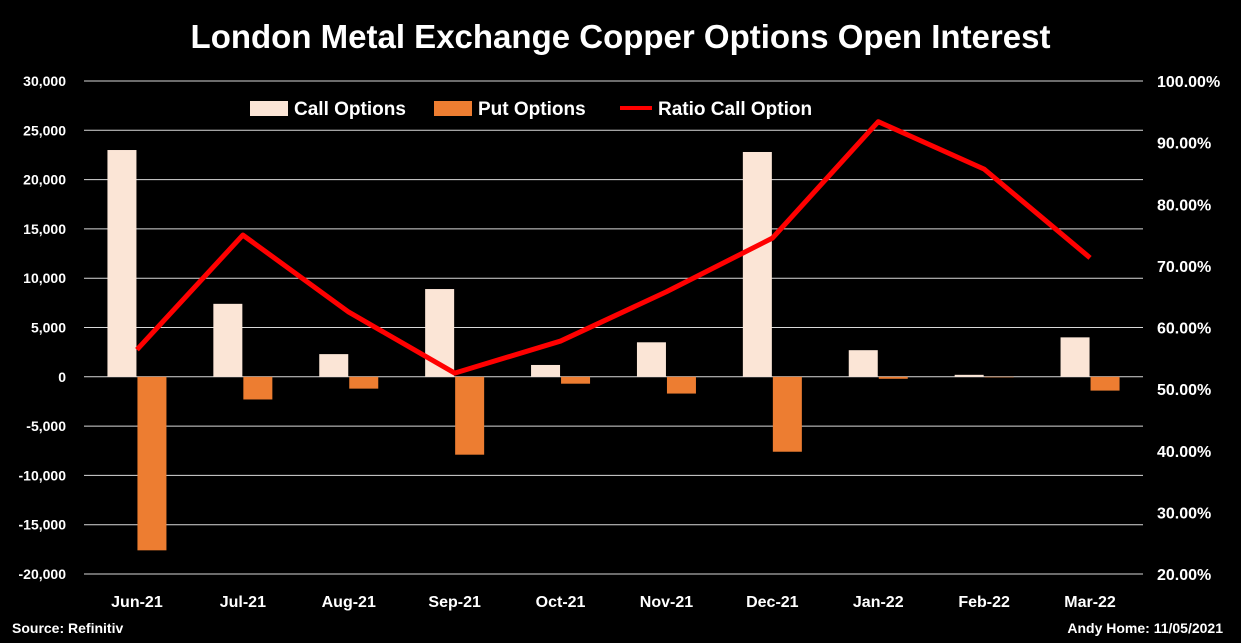 The height and width of the screenshot is (643, 1241). I want to click on left-tick-label: -10,000, so click(43, 475).